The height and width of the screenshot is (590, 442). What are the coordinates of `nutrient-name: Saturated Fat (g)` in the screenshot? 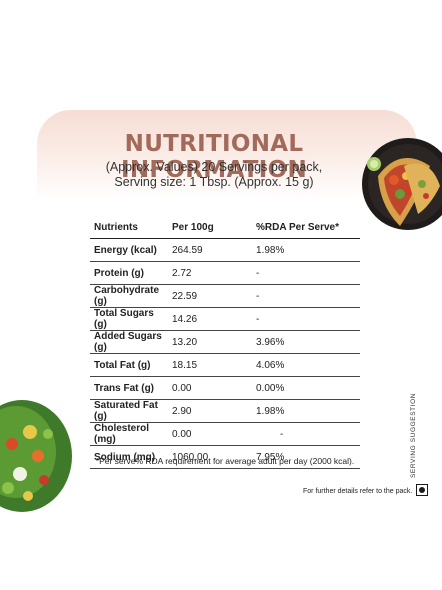 It's located at (129, 411).